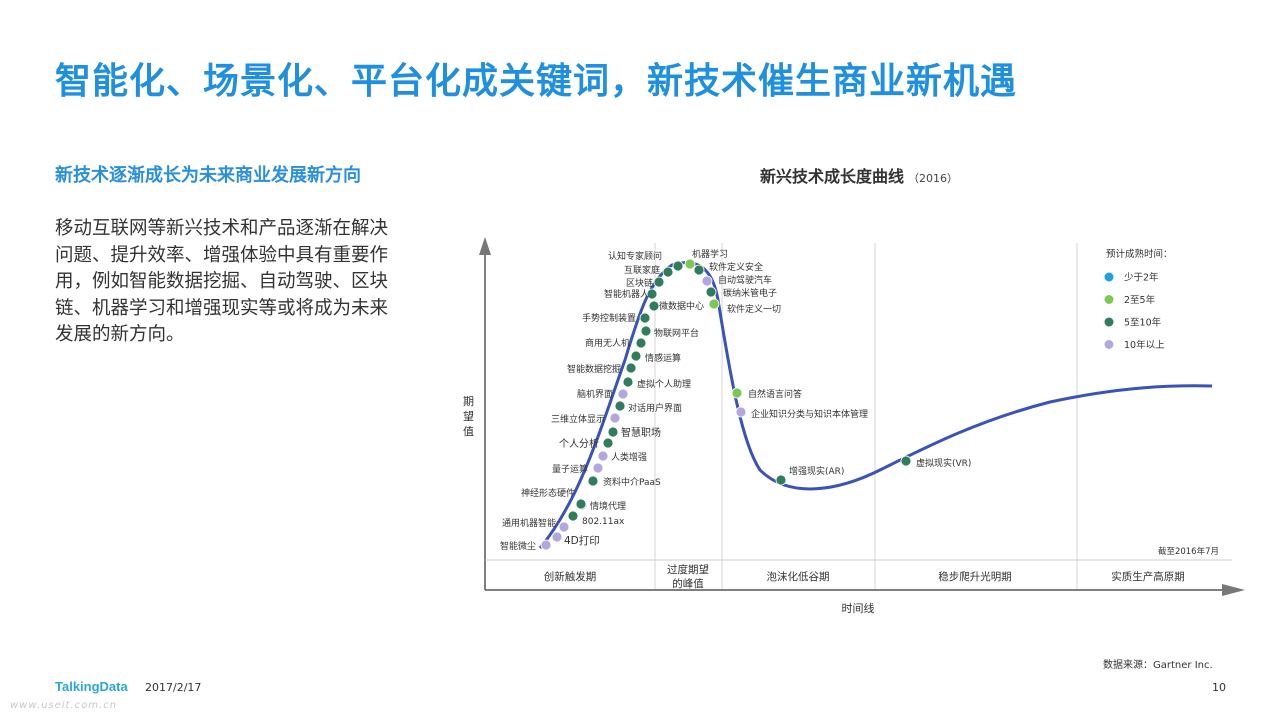  I want to click on technology-label: 情境代理, so click(608, 506).